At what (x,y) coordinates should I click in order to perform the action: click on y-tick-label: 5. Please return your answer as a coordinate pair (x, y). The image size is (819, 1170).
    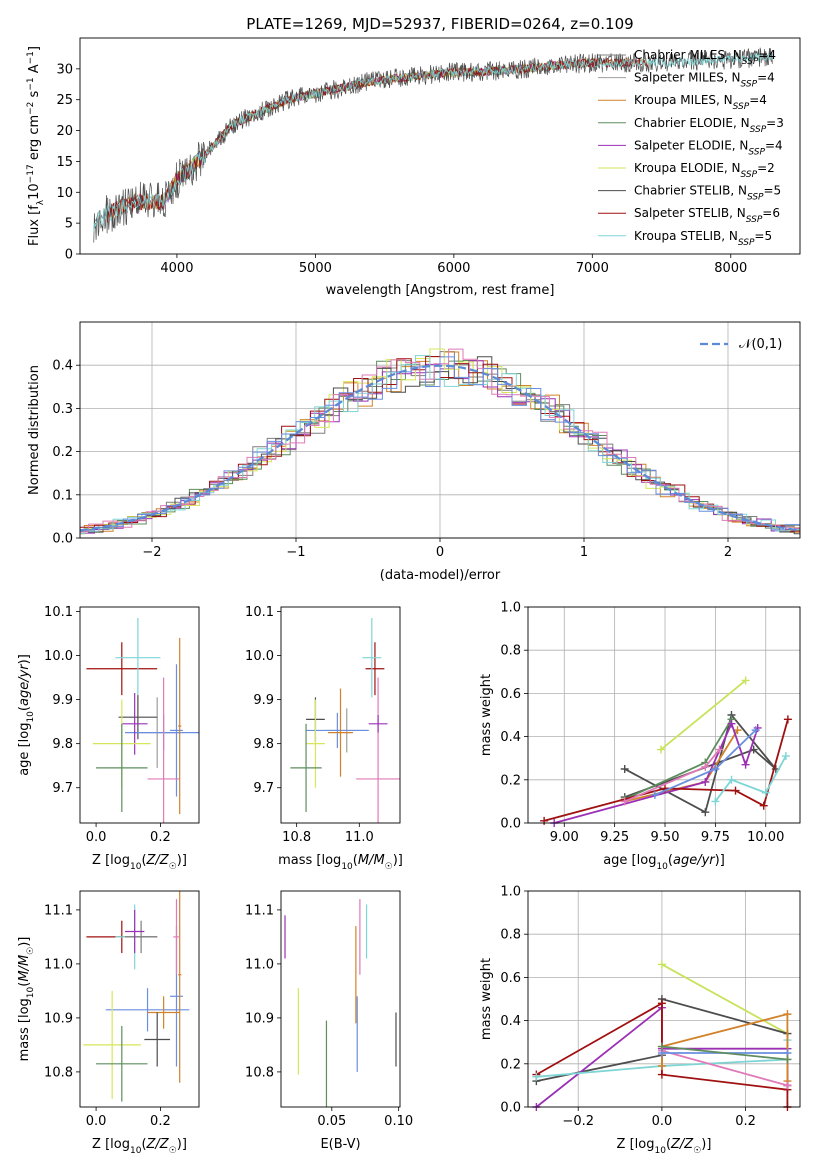
    Looking at the image, I should click on (69, 224).